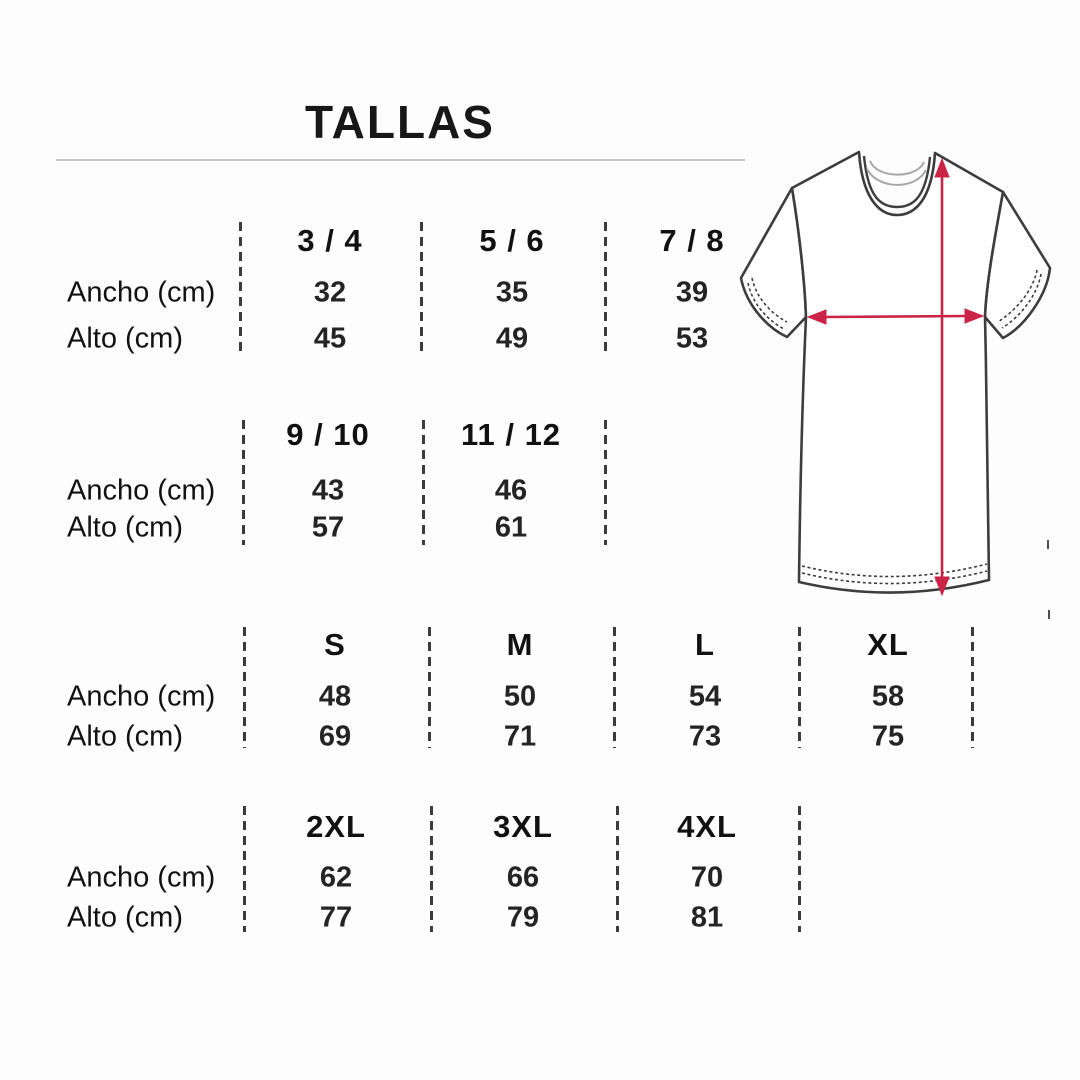  Describe the element at coordinates (400, 160) in the screenshot. I see `title-divider` at that location.